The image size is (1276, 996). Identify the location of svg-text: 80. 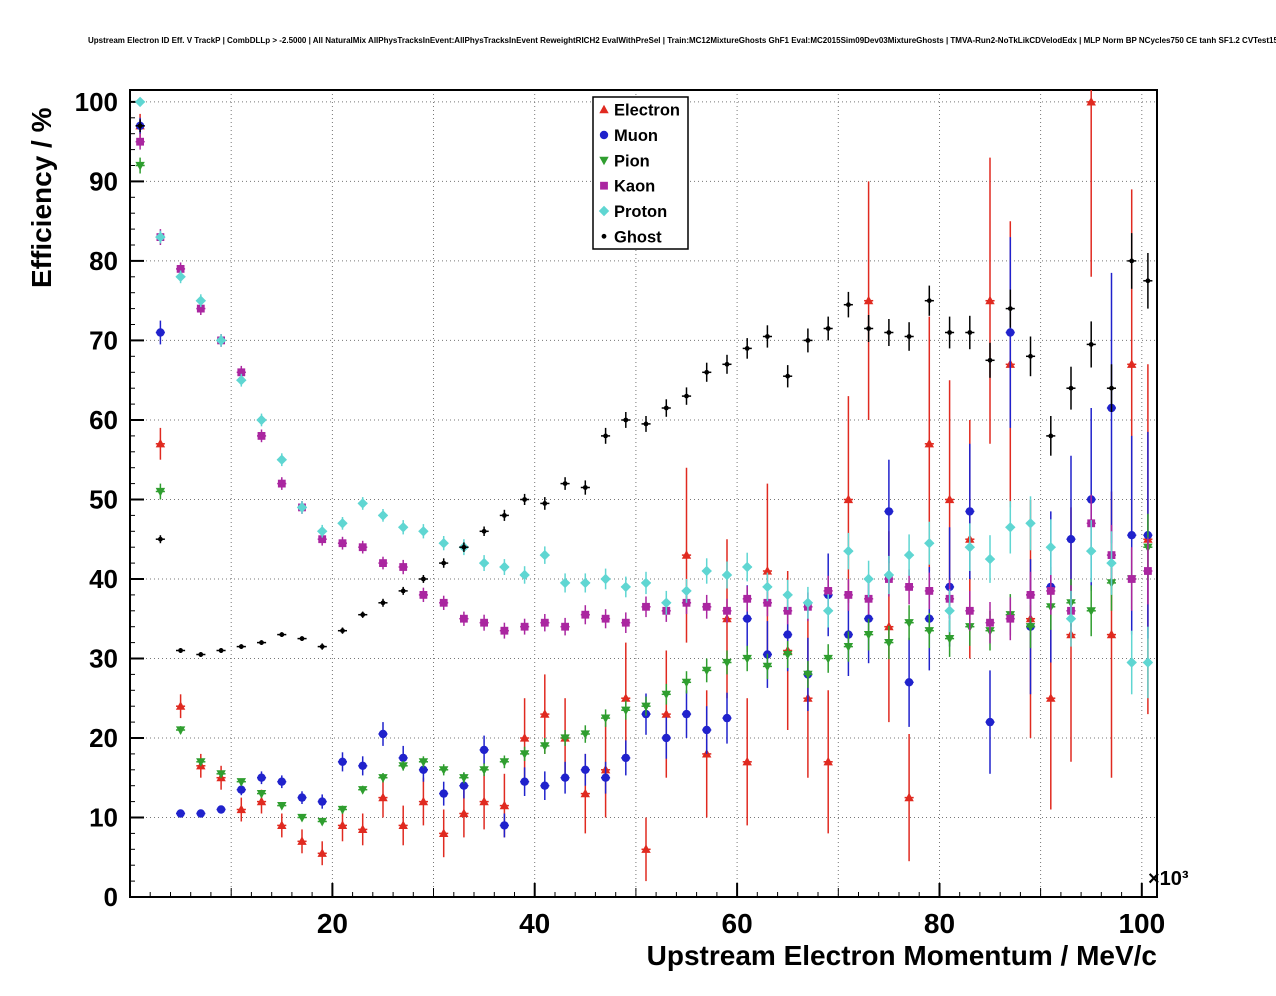
(103, 261).